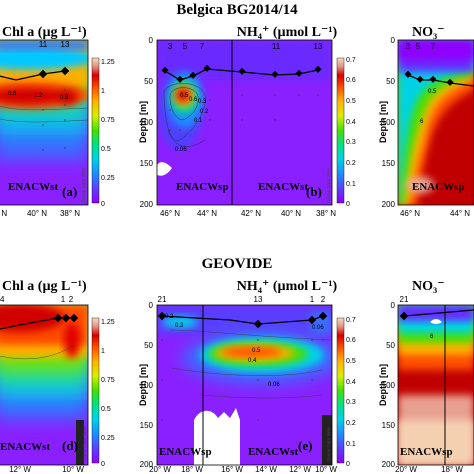  Describe the element at coordinates (318, 46) in the screenshot. I see `station-label: 13` at that location.